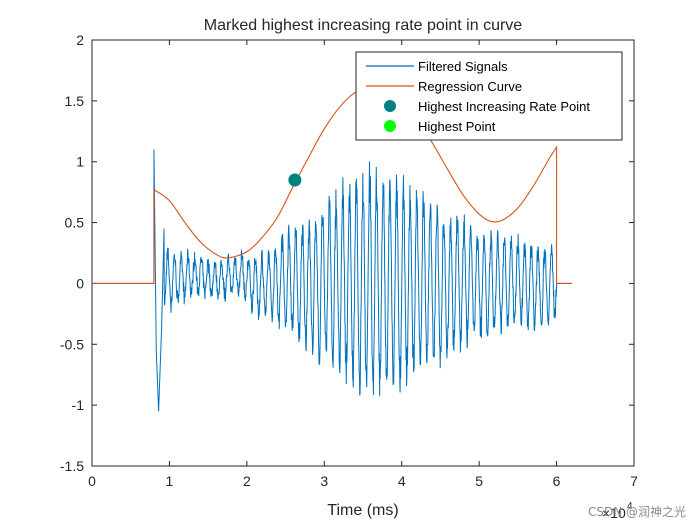  Describe the element at coordinates (295, 180) in the screenshot. I see `highest-increasing-rate-point-marker` at that location.